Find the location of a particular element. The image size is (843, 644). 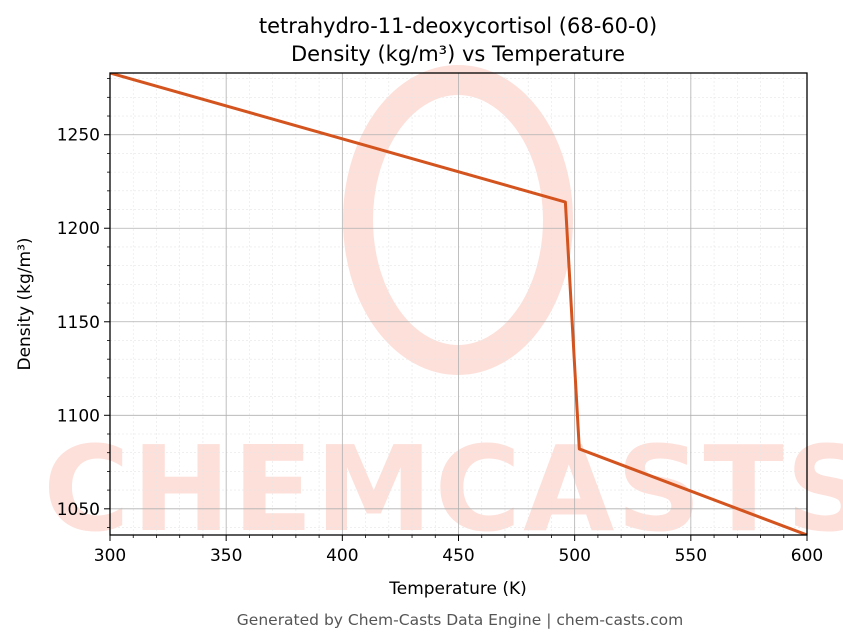

x-tick-label: 600 is located at coordinates (807, 556).